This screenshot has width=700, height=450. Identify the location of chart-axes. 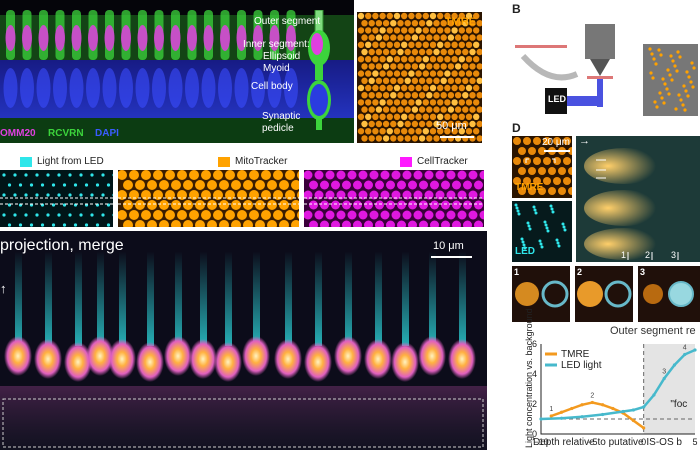
(617, 389).